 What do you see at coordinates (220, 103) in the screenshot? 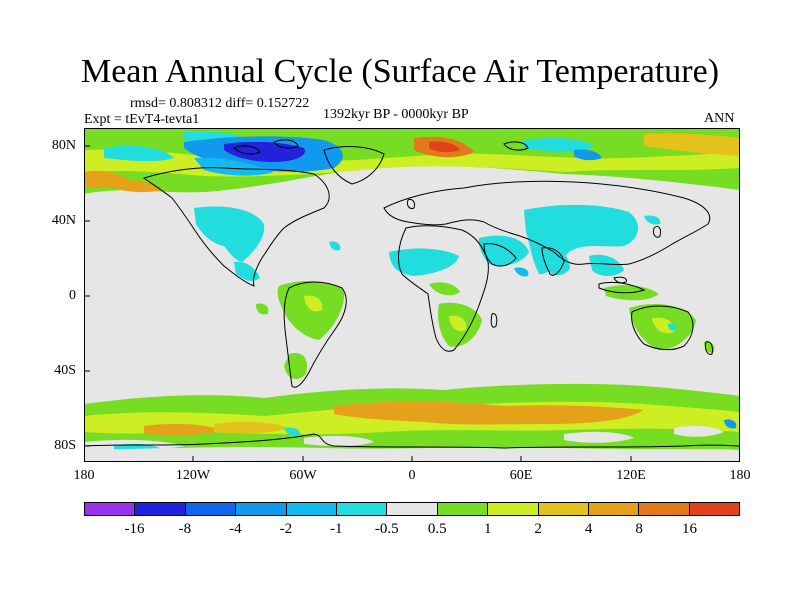
I see `stats-line: rmsd= 0.808312 diff= 0.152722` at bounding box center [220, 103].